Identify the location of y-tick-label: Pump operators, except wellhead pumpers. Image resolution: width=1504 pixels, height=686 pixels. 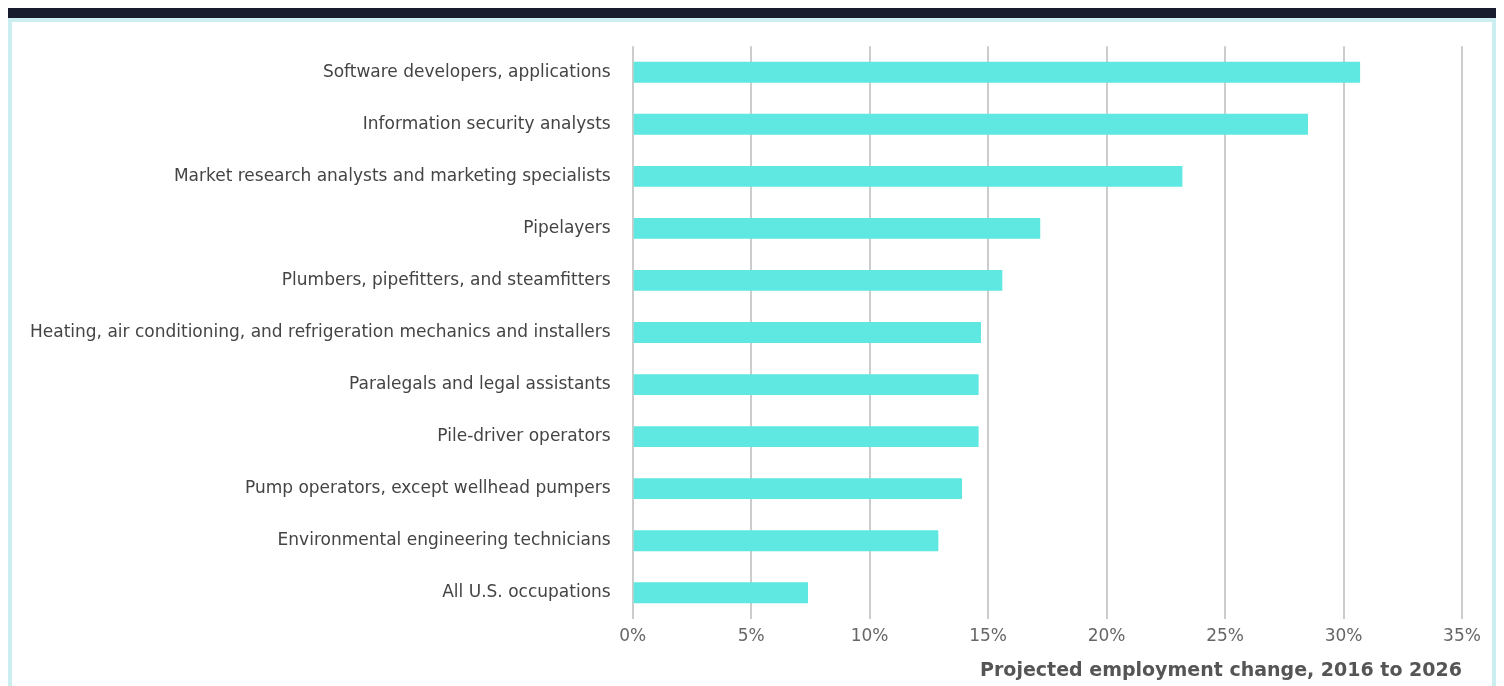
(427, 487).